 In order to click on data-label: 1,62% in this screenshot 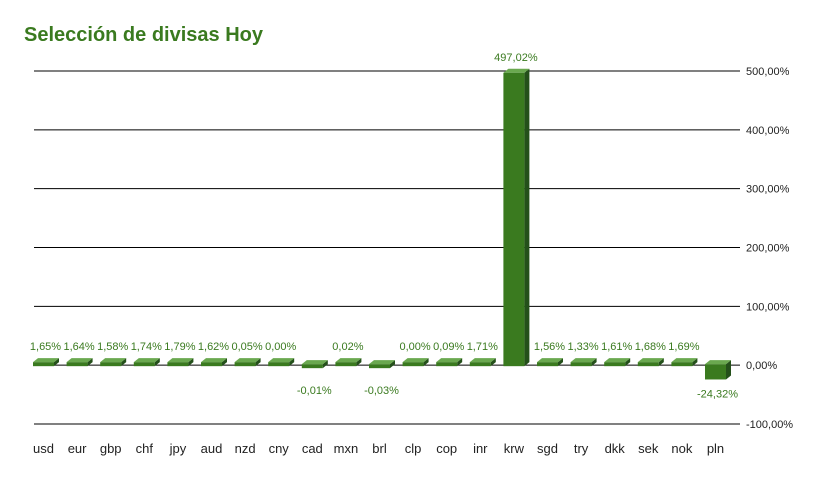, I will do `click(213, 347)`.